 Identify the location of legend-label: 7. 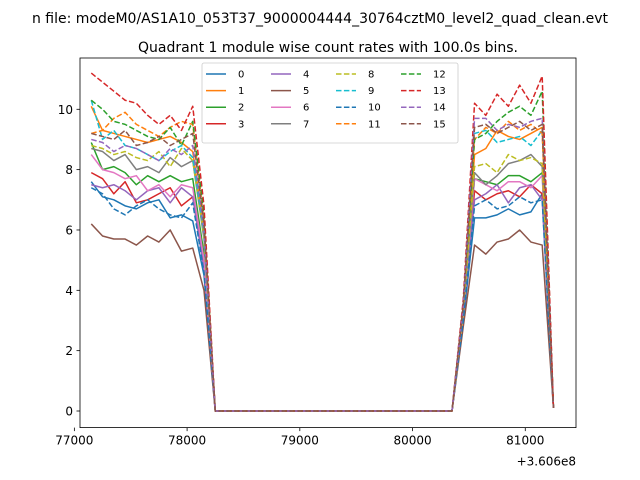
(306, 124).